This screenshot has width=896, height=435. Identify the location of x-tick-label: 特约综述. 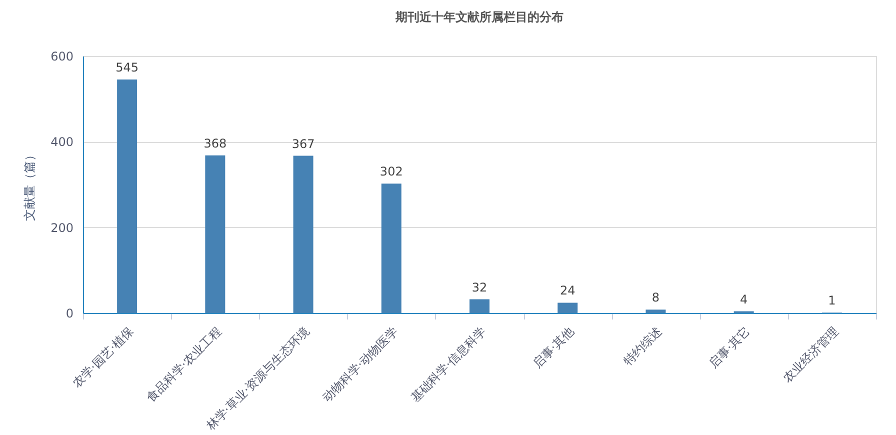
(642, 346).